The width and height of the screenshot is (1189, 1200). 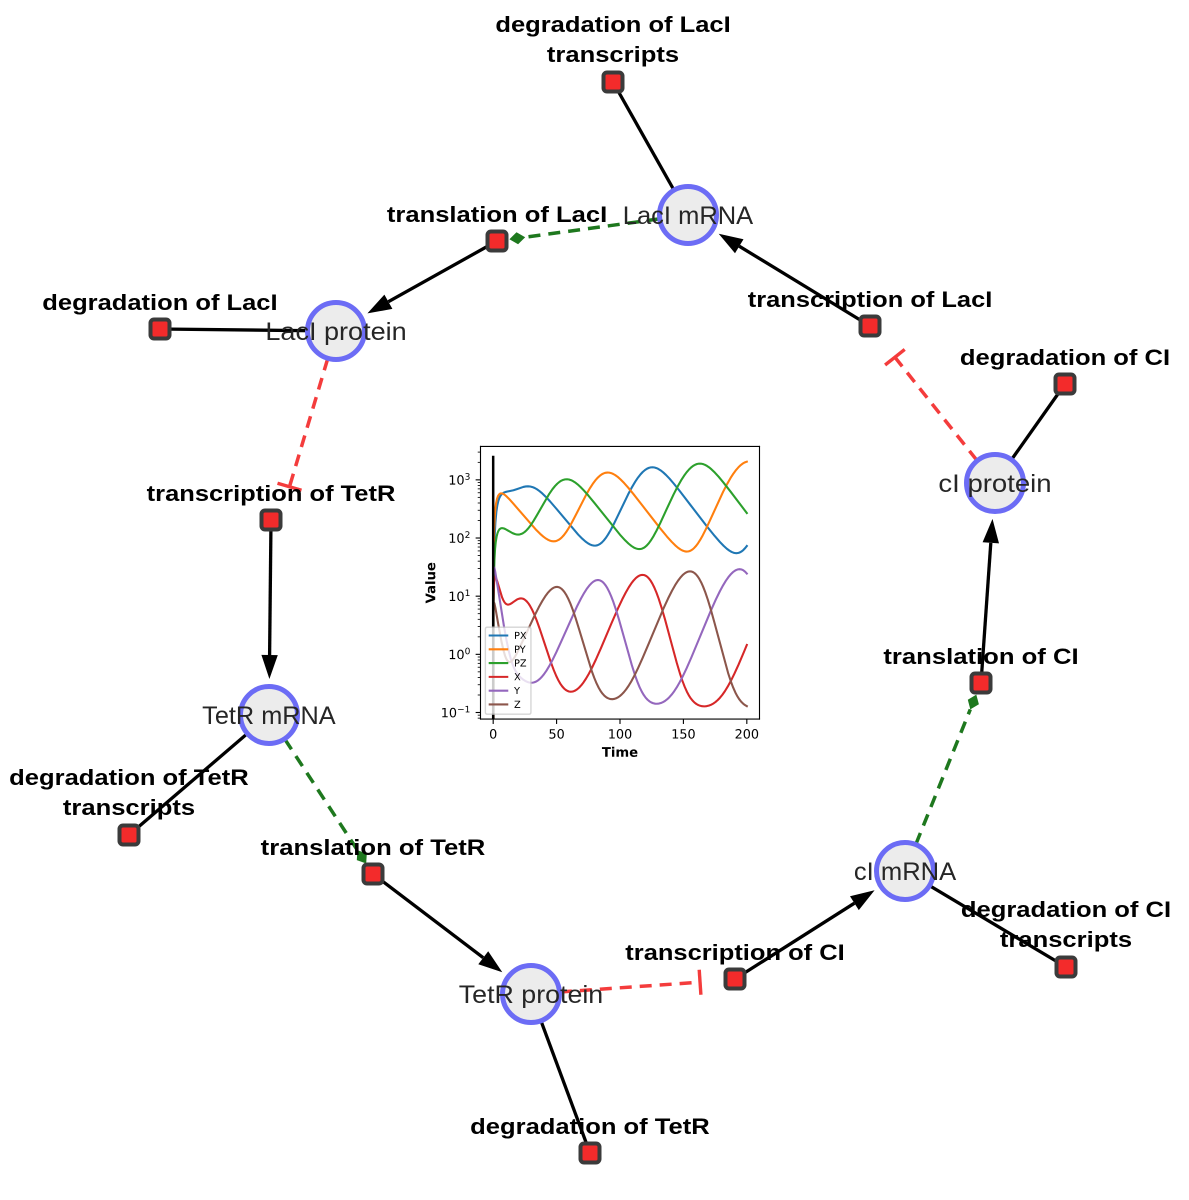 What do you see at coordinates (980, 656) in the screenshot?
I see `svg-text: translation of CI` at bounding box center [980, 656].